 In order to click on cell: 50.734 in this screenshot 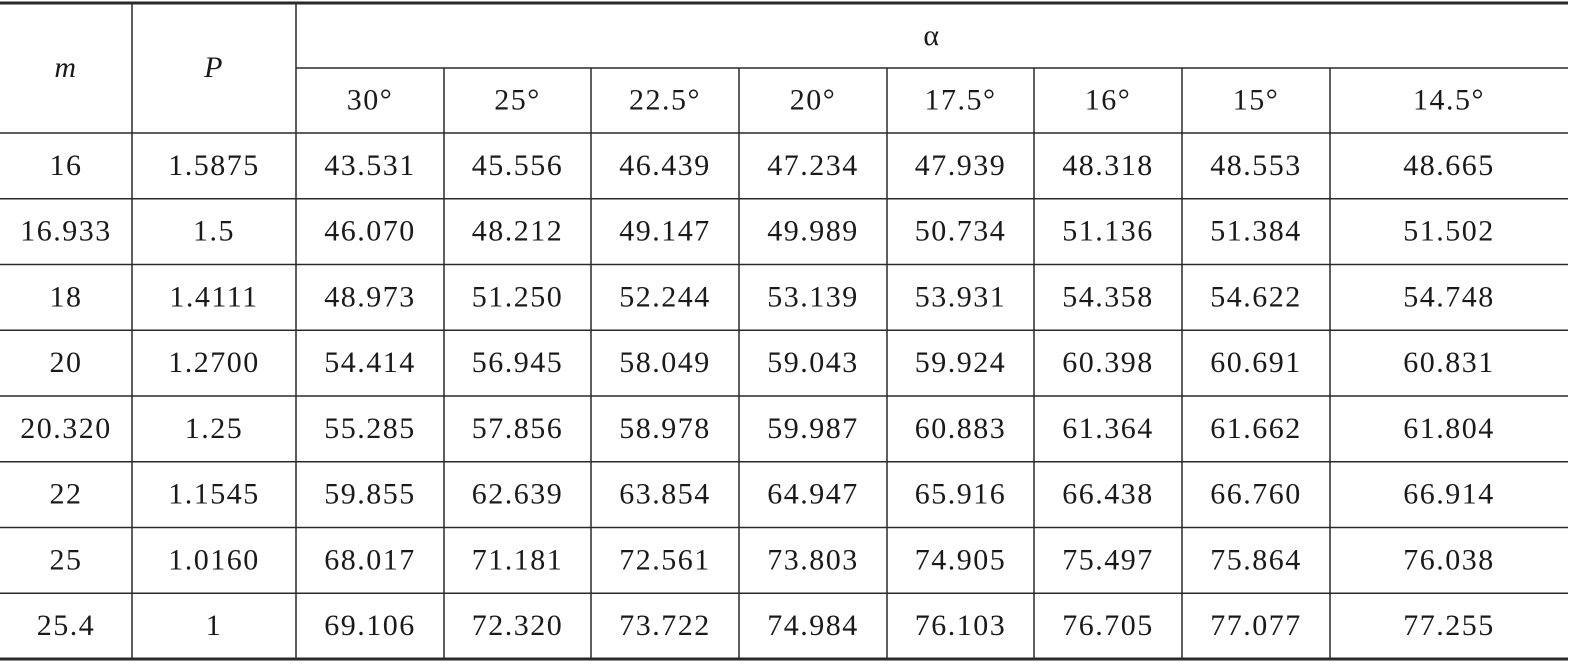, I will do `click(961, 231)`.